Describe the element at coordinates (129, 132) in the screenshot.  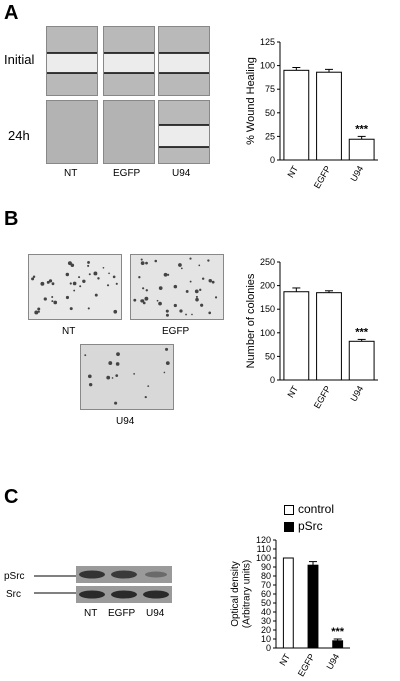
I see `micrograph-egfp-24h` at that location.